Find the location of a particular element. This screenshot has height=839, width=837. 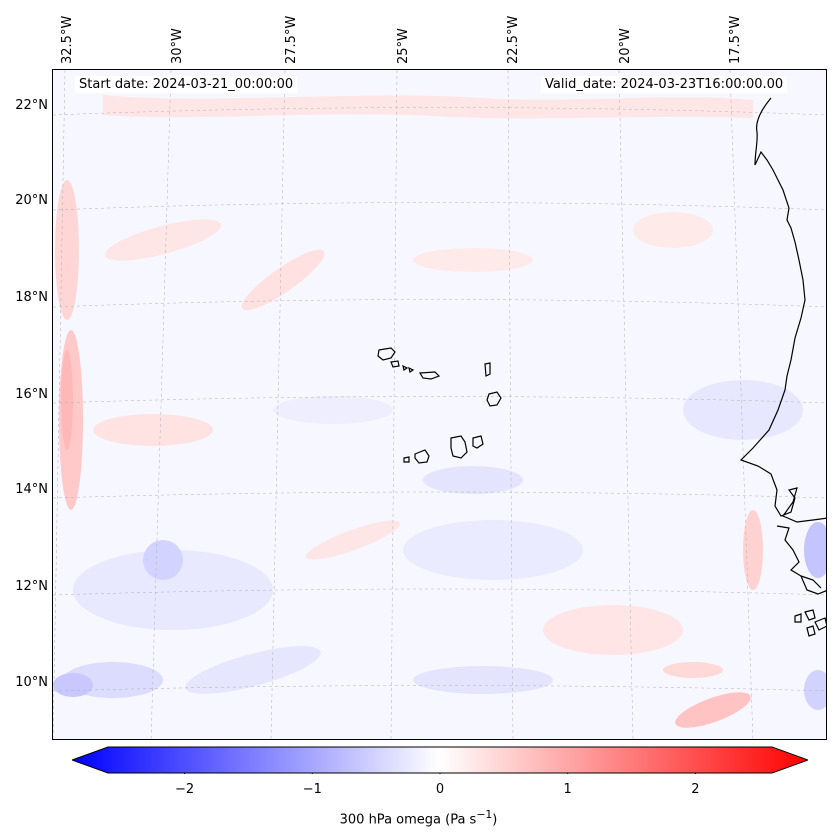

colorbar-tick-label: −2 is located at coordinates (185, 789).